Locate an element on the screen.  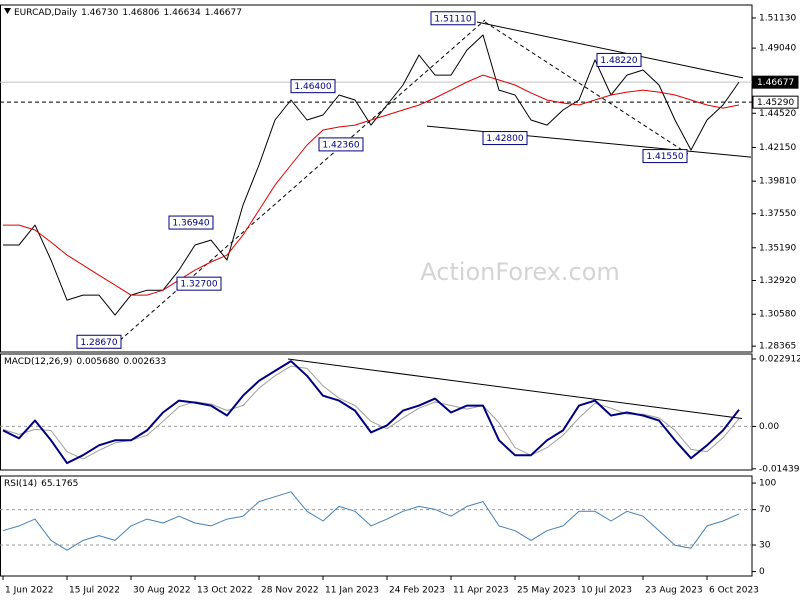
annotation-label: 1.42360 is located at coordinates (340, 145).